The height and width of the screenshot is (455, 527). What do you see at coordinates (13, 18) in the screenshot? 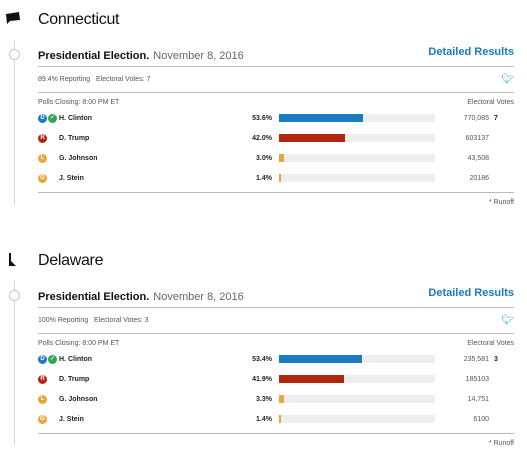
I see `connecticut-state-icon` at bounding box center [13, 18].